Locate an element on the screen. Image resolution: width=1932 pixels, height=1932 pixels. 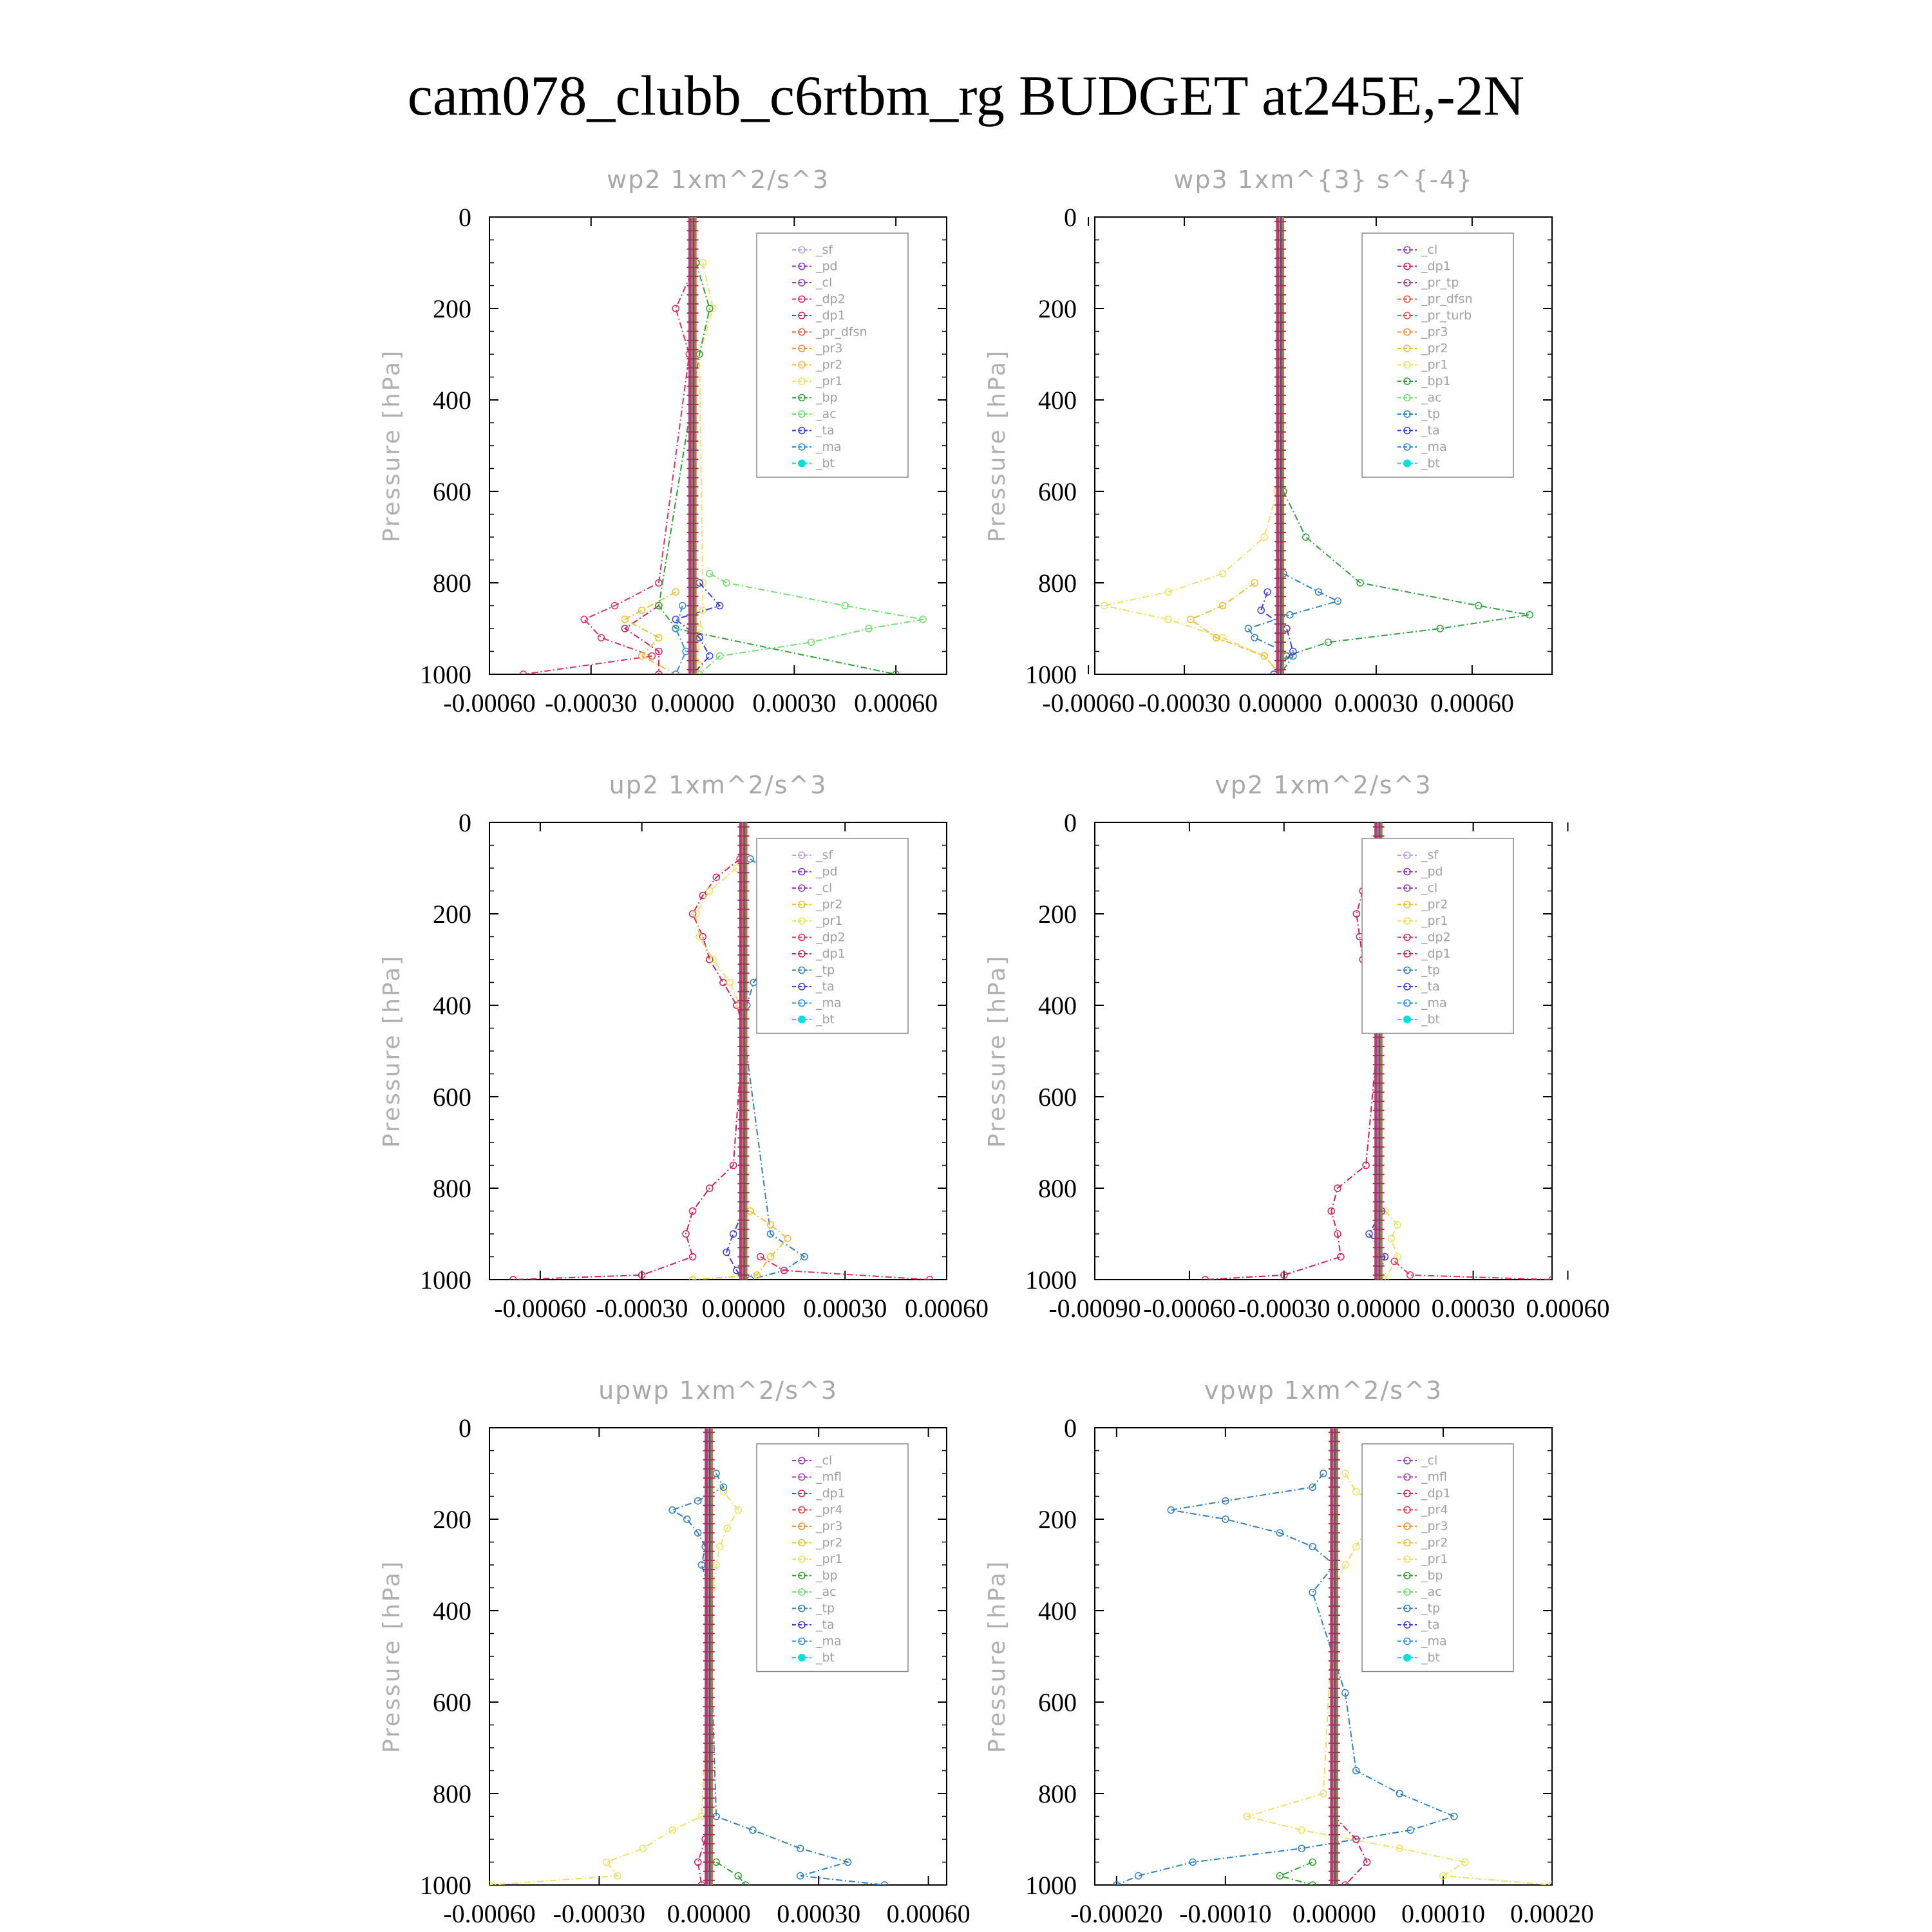
x-tick-label: -0.00090 is located at coordinates (1094, 1308).